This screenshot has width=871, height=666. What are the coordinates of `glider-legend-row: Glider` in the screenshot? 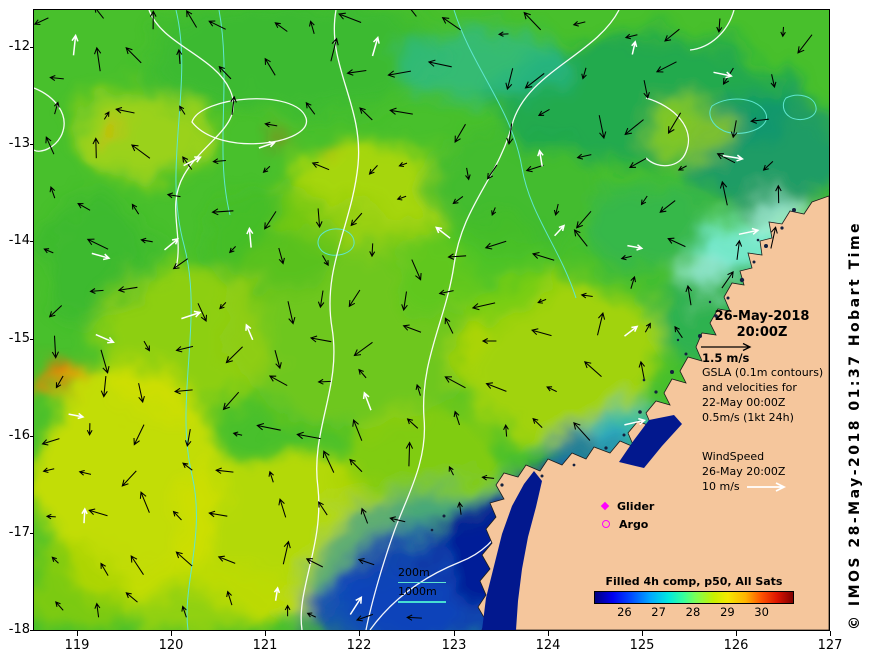 It's located at (627, 506).